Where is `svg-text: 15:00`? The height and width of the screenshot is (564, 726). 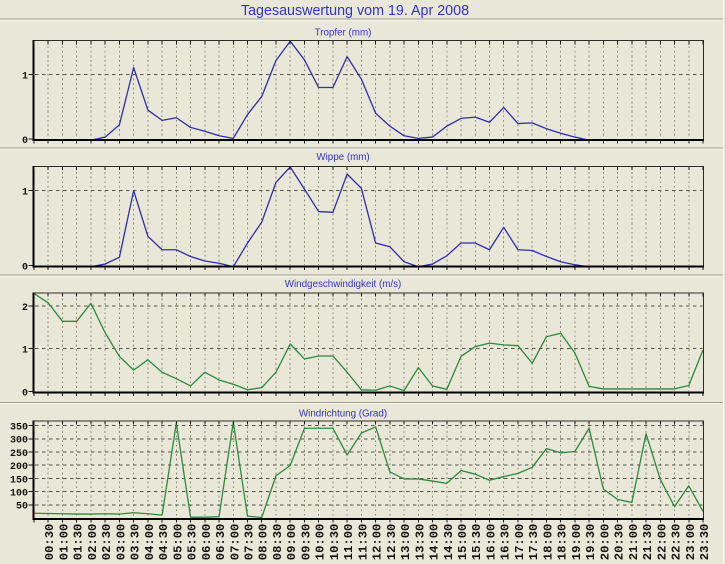
svg-text: 15:00 is located at coordinates (463, 542).